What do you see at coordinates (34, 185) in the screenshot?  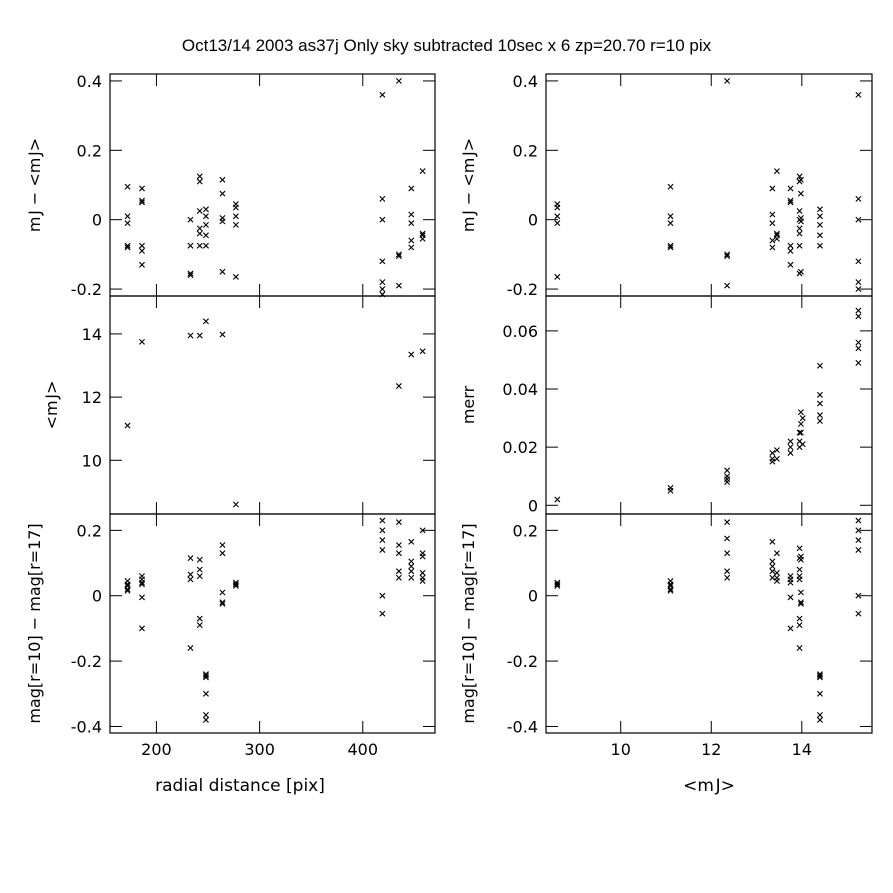 I see `y-axis-label: m J − <m J>` at bounding box center [34, 185].